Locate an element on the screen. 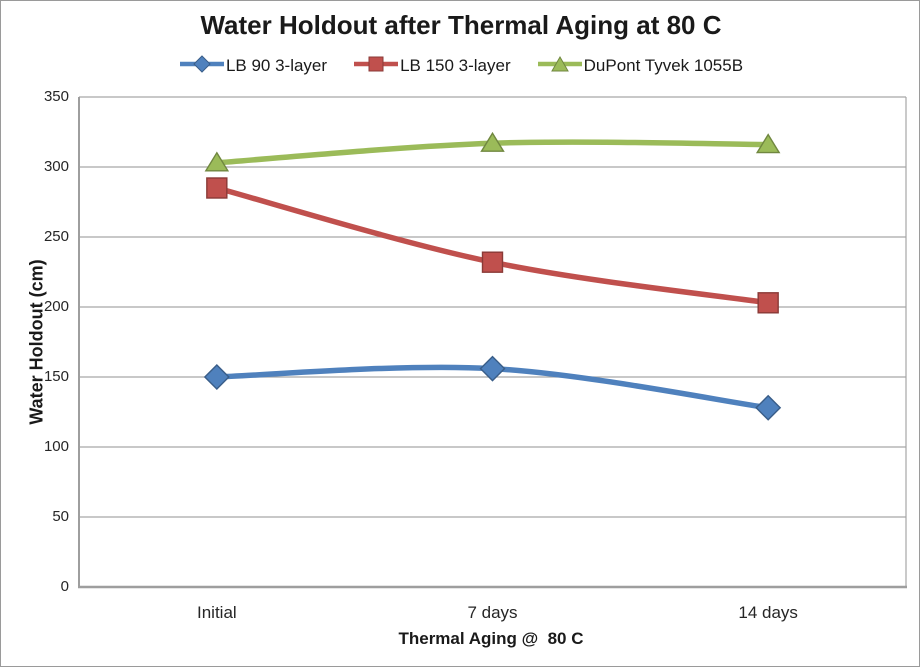 The width and height of the screenshot is (920, 667). legend-label: LB 90 3-layer is located at coordinates (276, 65).